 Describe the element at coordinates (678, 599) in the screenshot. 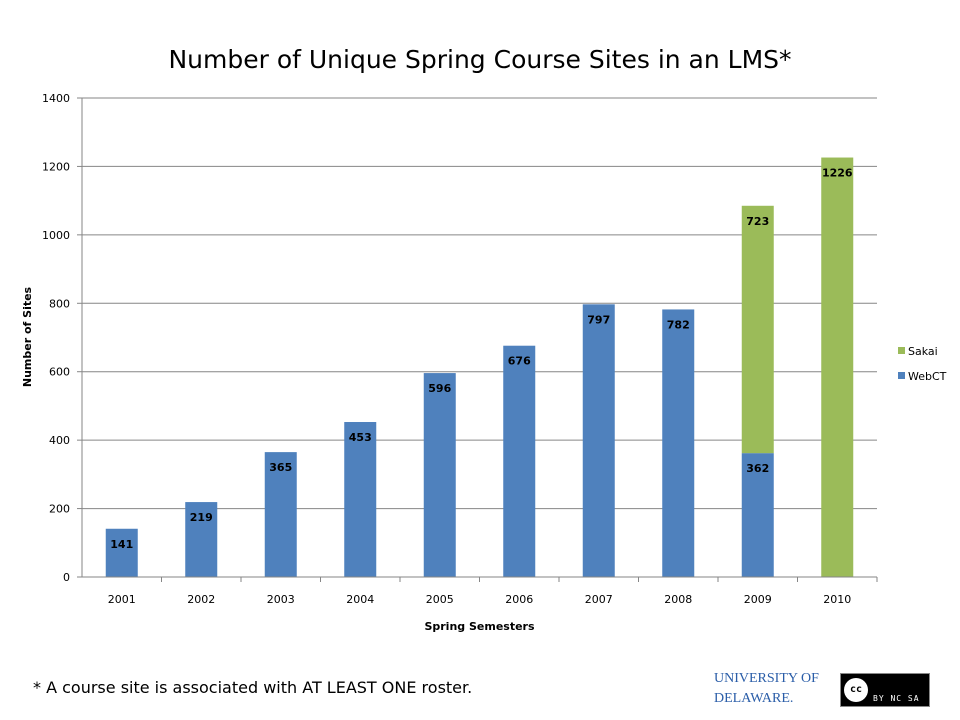

I see `x-tick-label: 2008` at that location.